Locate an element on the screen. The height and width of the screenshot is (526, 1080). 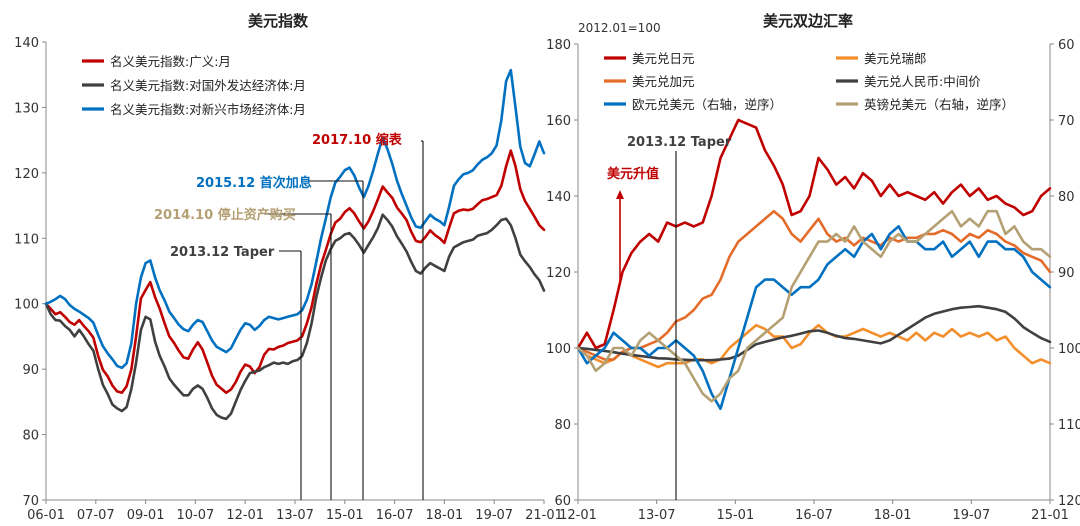
annotations: 2013.12 Taper 美元升值 is located at coordinates (669, 317).